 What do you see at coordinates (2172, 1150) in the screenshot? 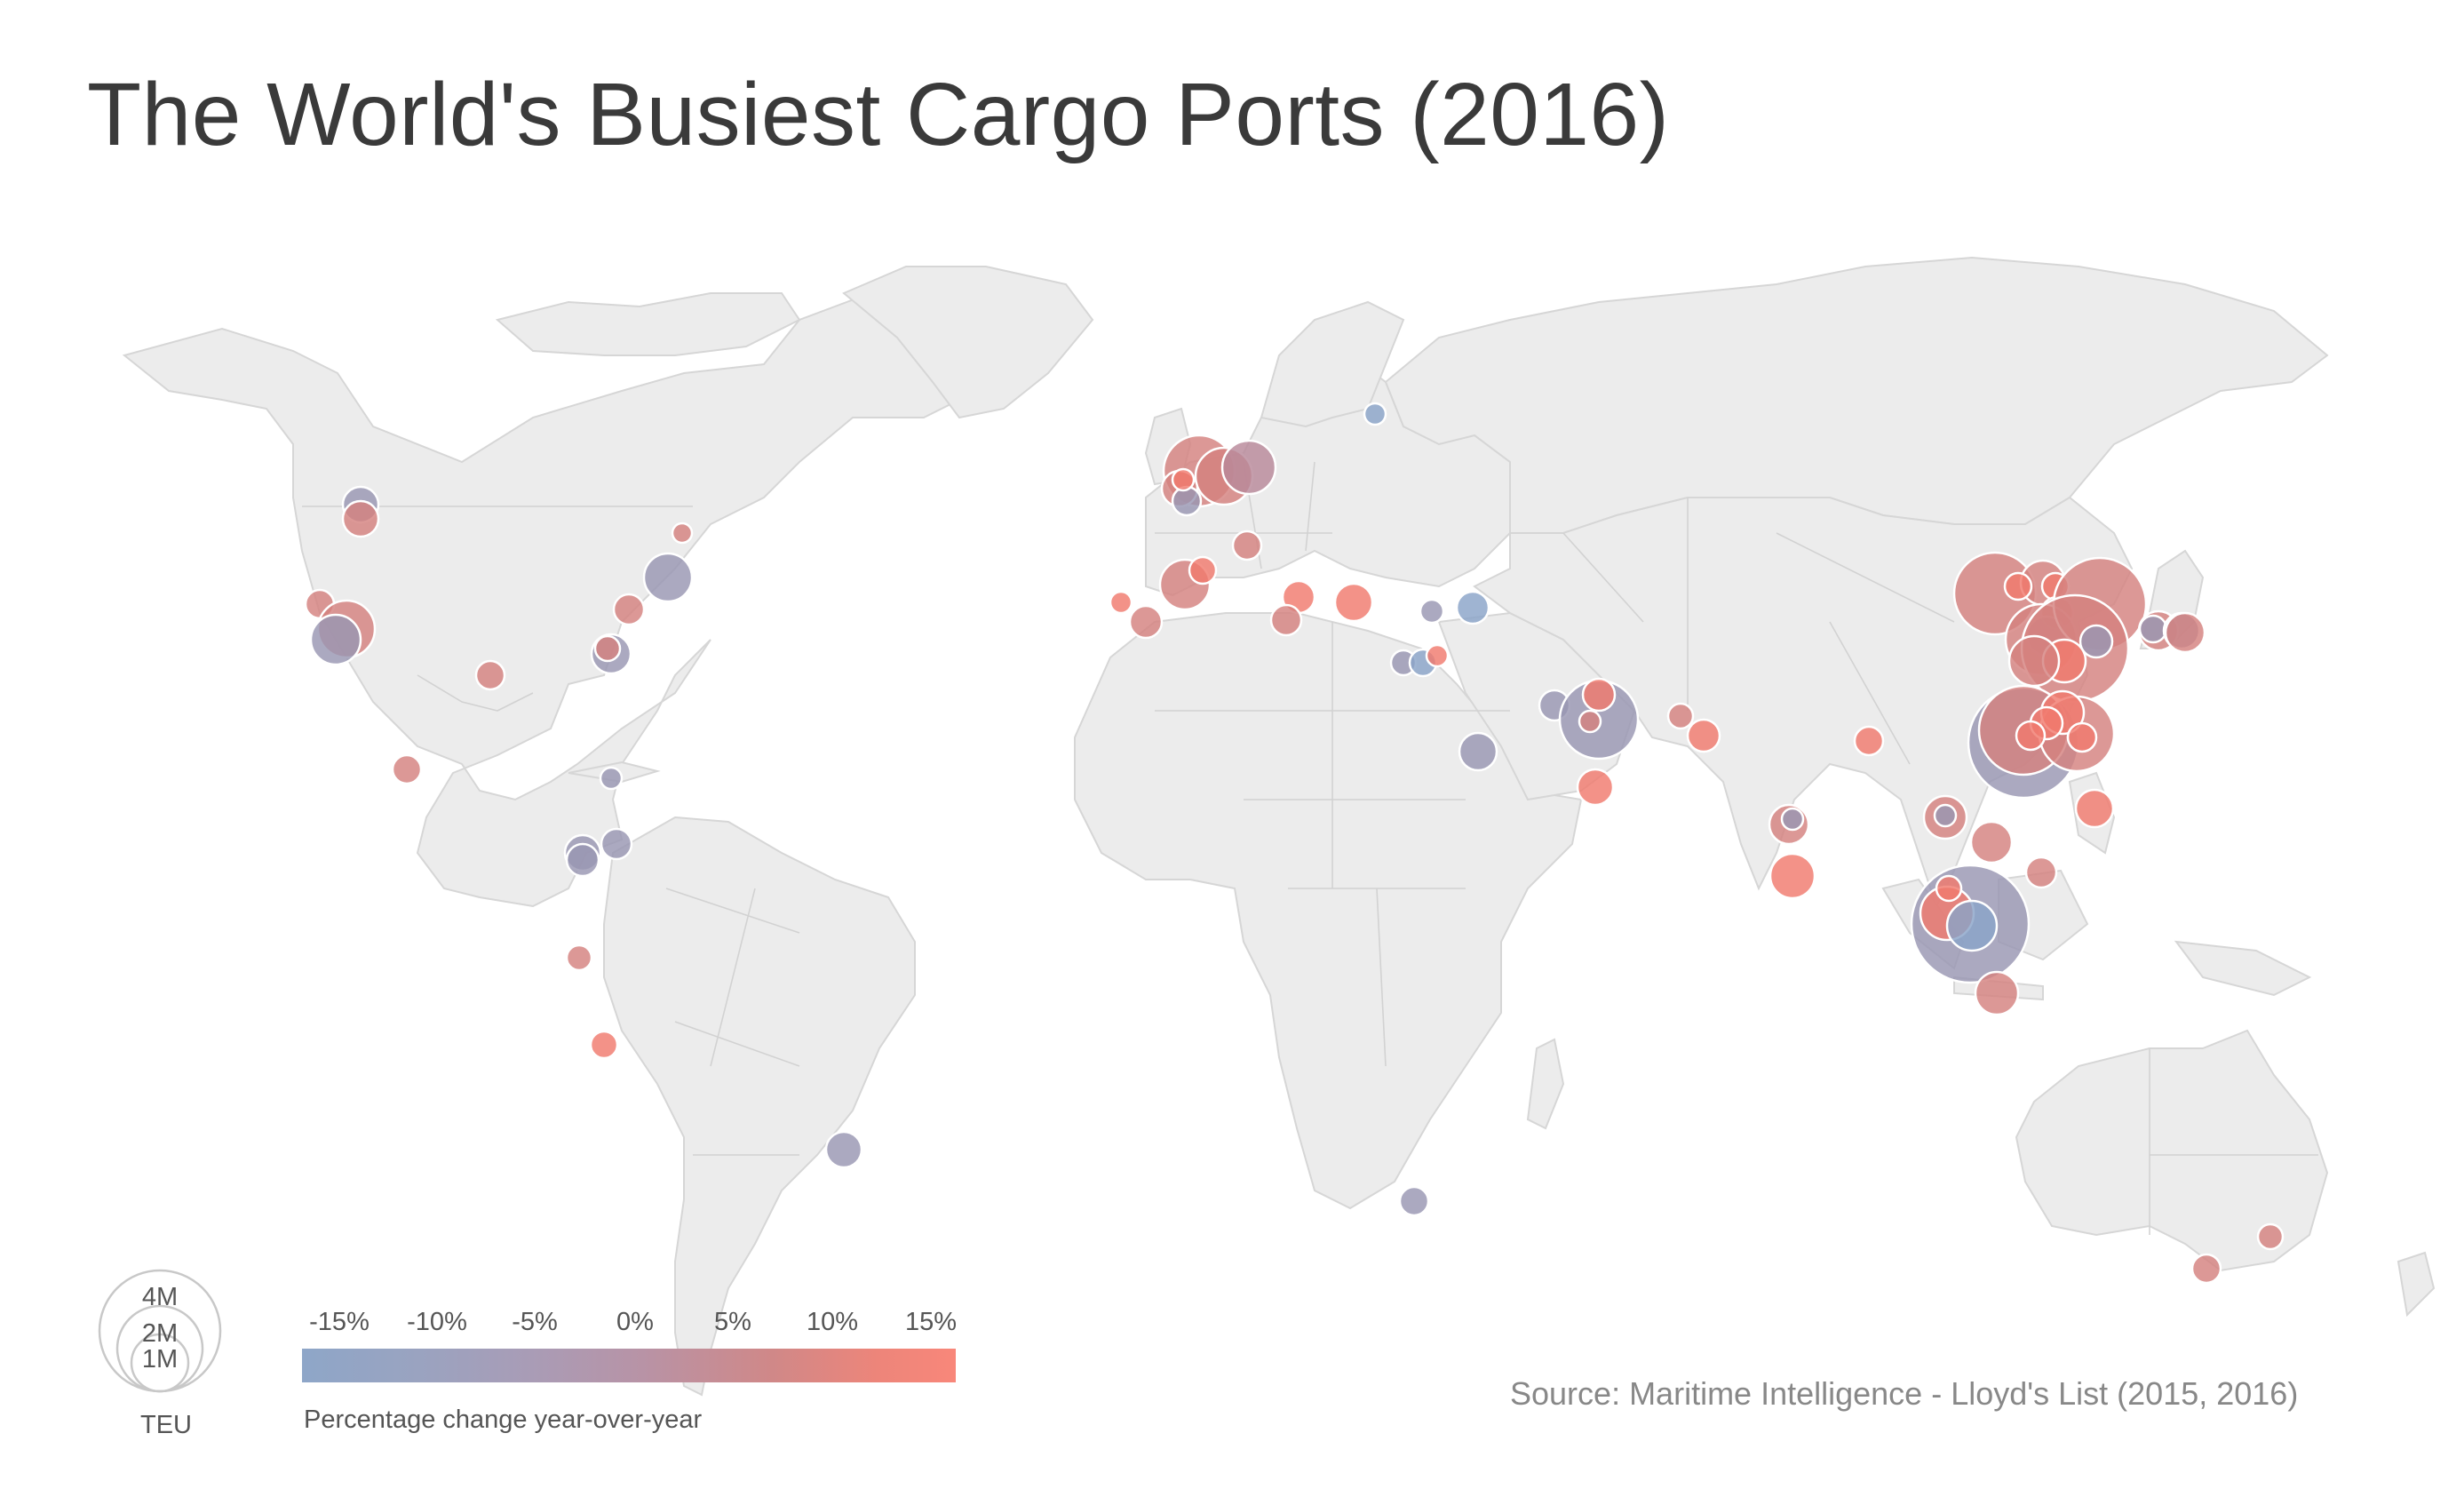
I see `australia` at bounding box center [2172, 1150].